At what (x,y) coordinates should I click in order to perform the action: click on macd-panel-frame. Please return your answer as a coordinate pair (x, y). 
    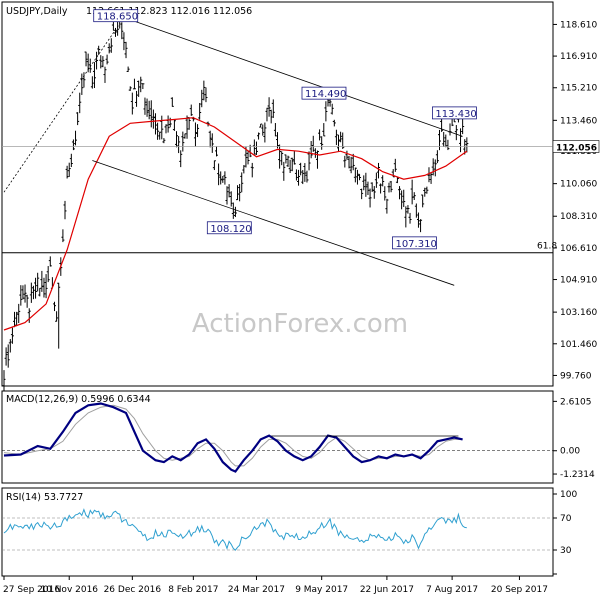
    Looking at the image, I should click on (277, 437).